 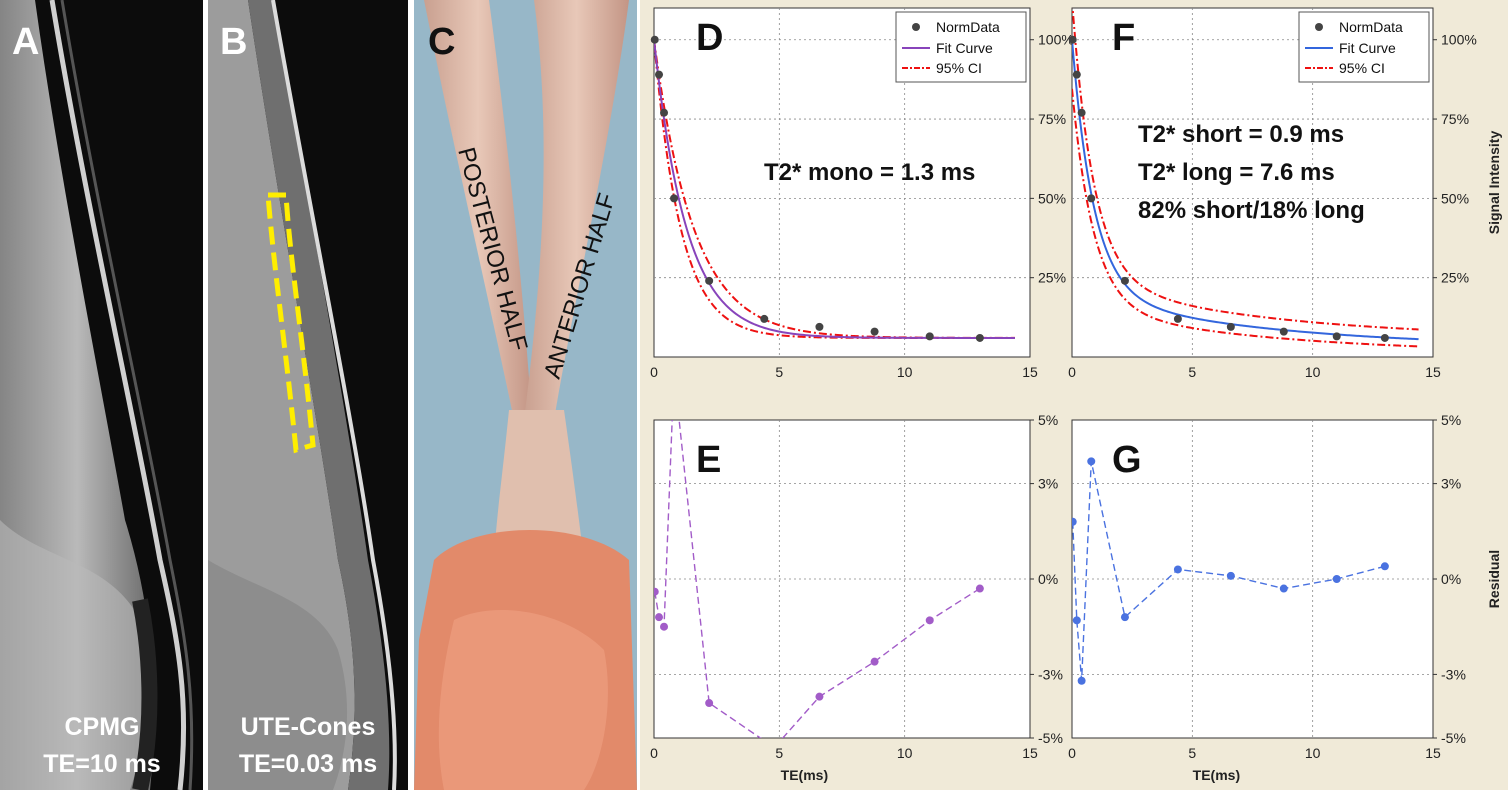 I want to click on caption-b-line1: UTE-Cones, so click(x=308, y=727).